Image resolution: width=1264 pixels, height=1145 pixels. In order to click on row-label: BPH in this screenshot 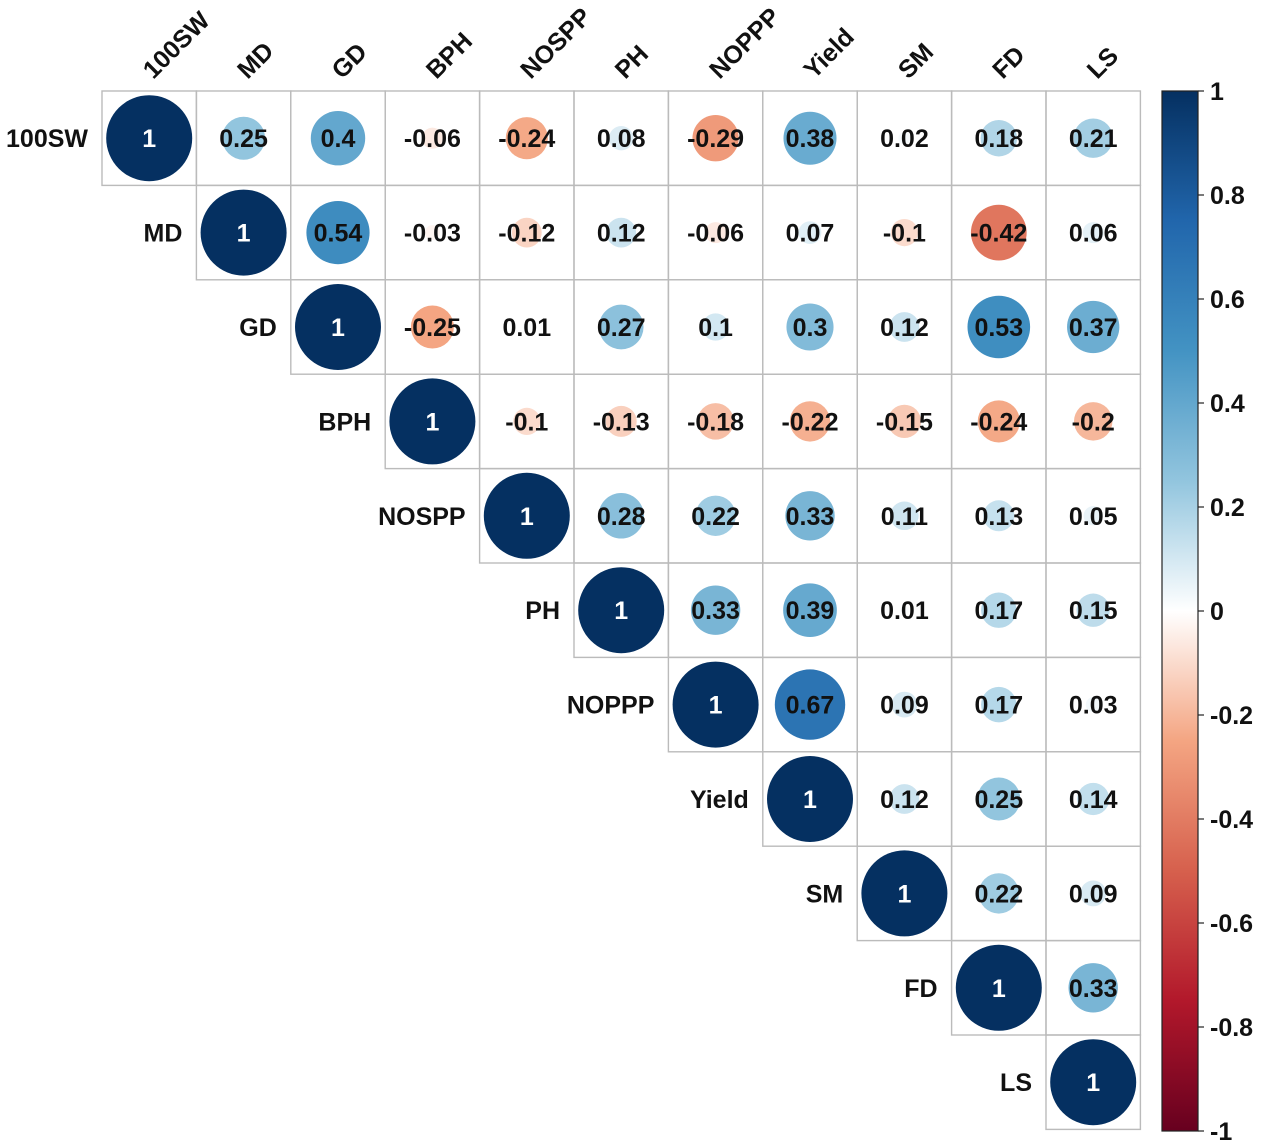, I will do `click(344, 422)`.